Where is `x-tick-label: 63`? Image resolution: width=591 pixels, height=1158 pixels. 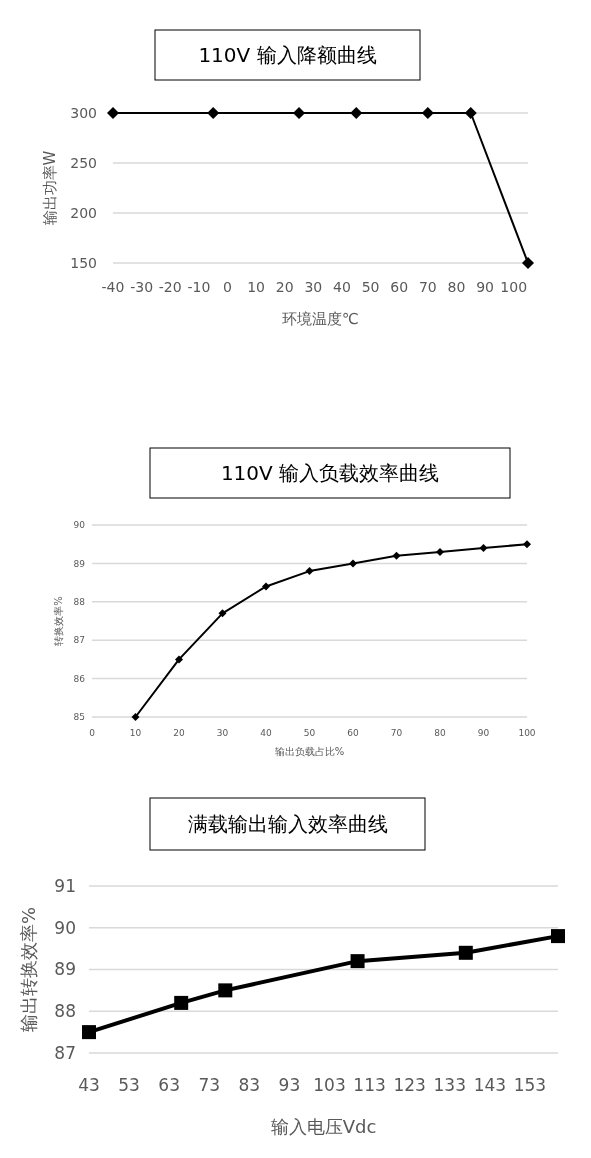 x-tick-label: 63 is located at coordinates (169, 1085).